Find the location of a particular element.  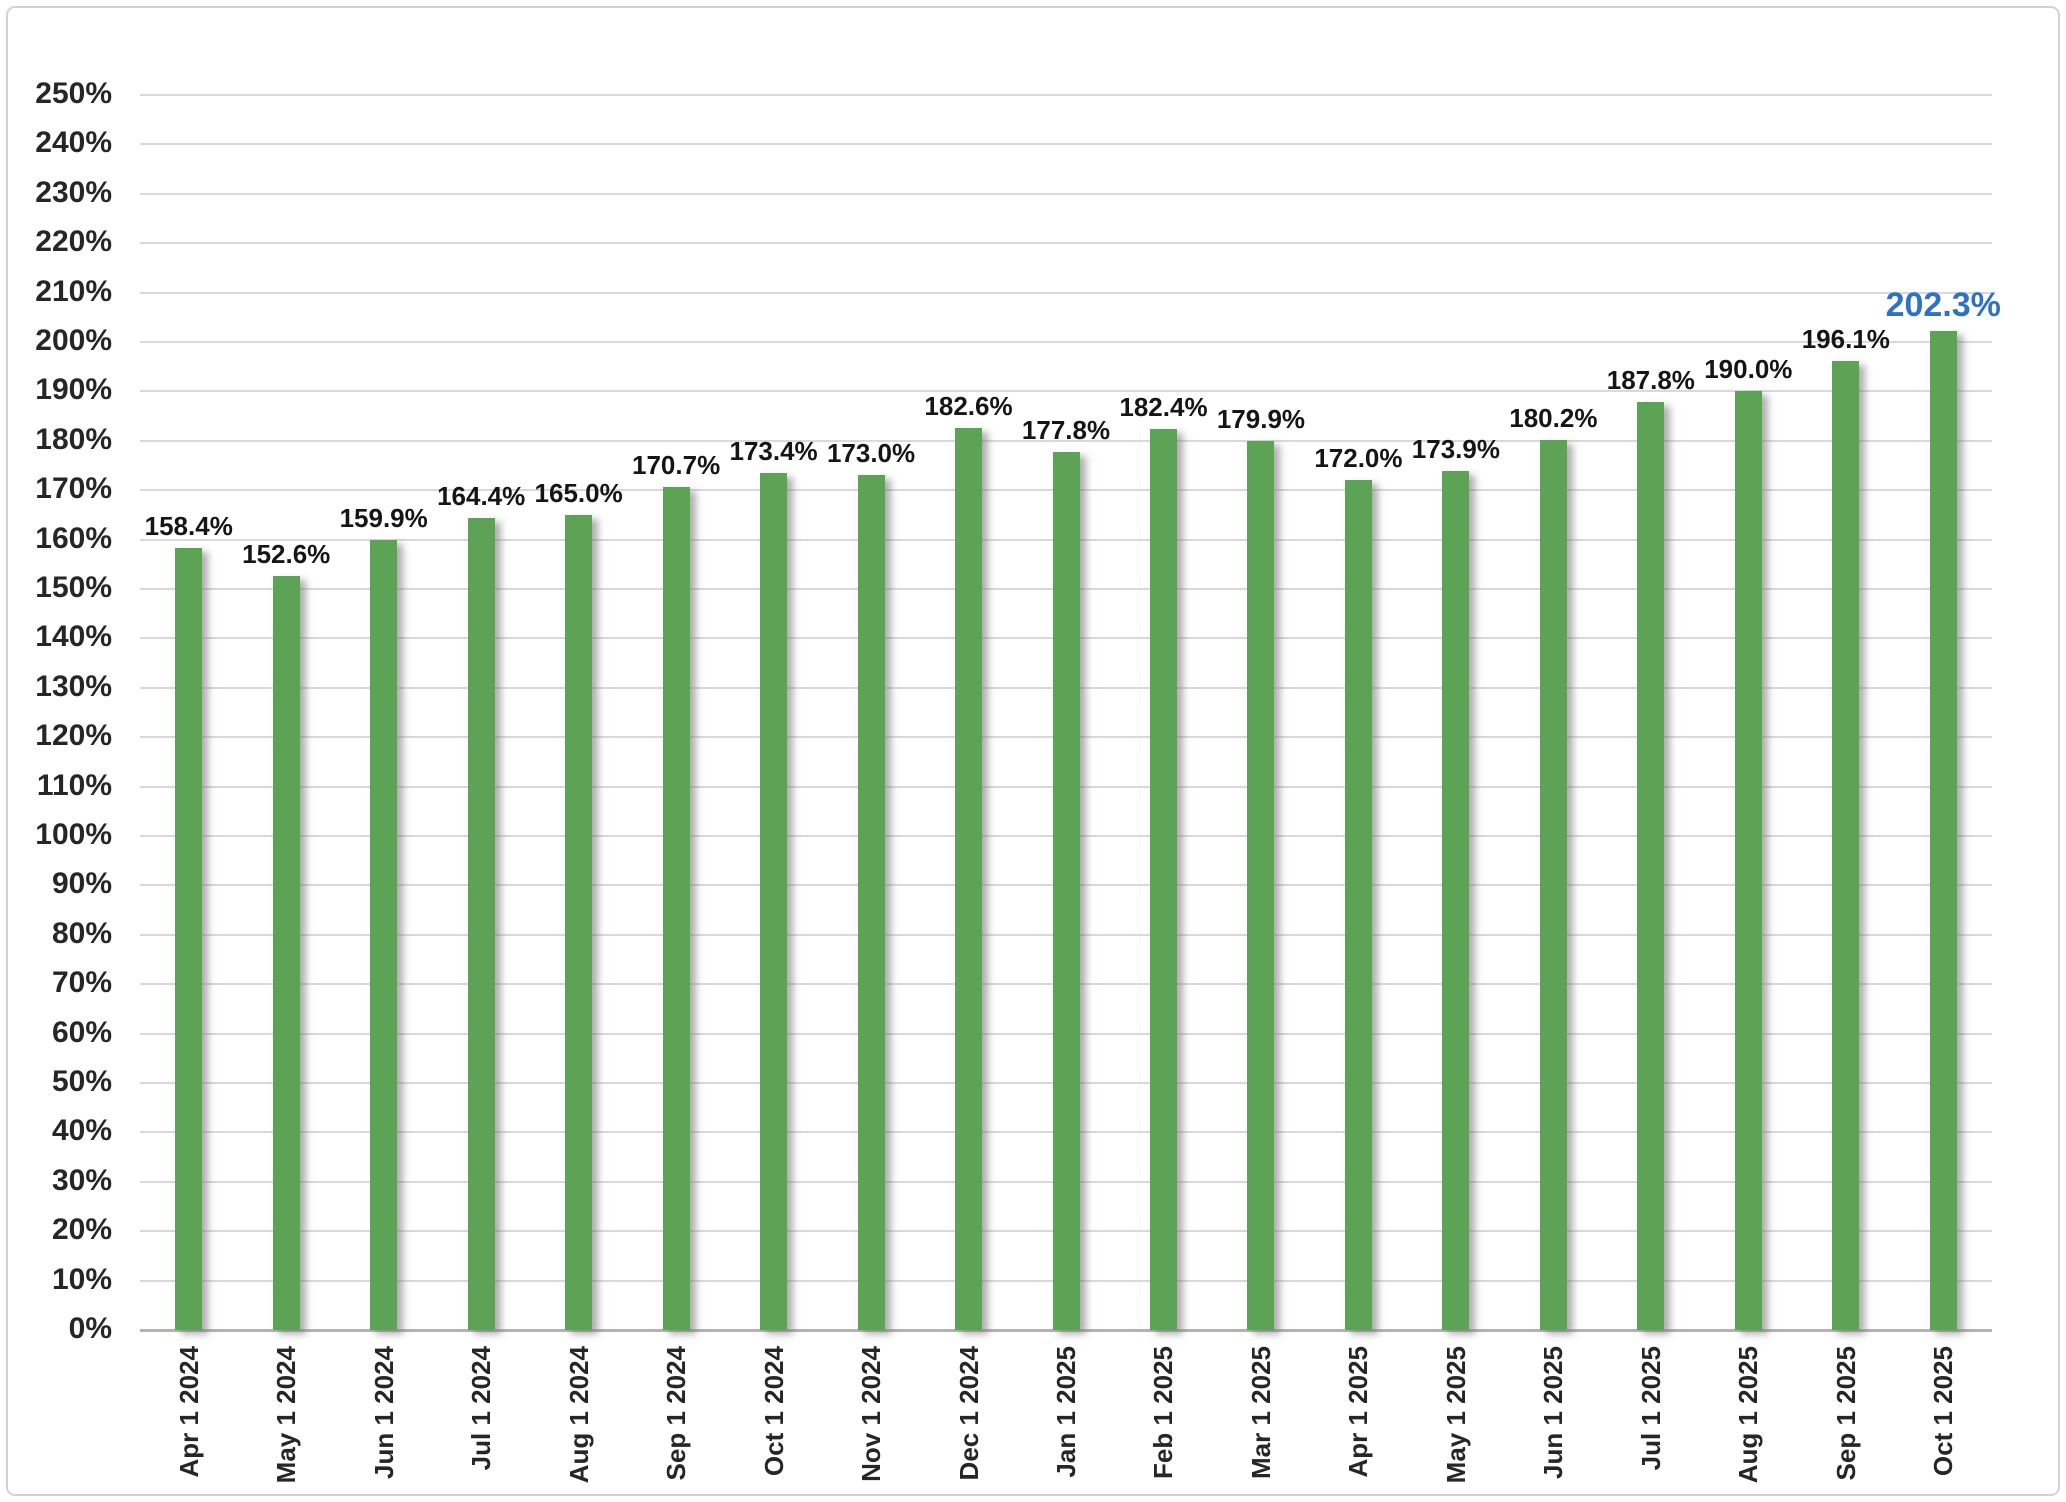

y-axis-tick-label: 0% is located at coordinates (90, 1328).